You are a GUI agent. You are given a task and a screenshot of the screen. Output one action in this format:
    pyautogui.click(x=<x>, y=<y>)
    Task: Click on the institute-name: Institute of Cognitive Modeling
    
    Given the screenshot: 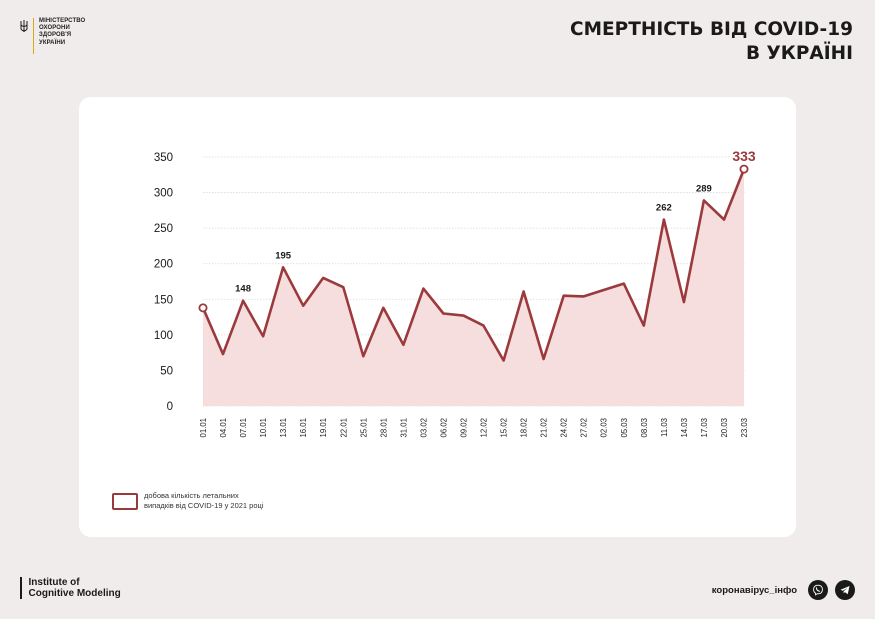 What is the action you would take?
    pyautogui.click(x=75, y=588)
    